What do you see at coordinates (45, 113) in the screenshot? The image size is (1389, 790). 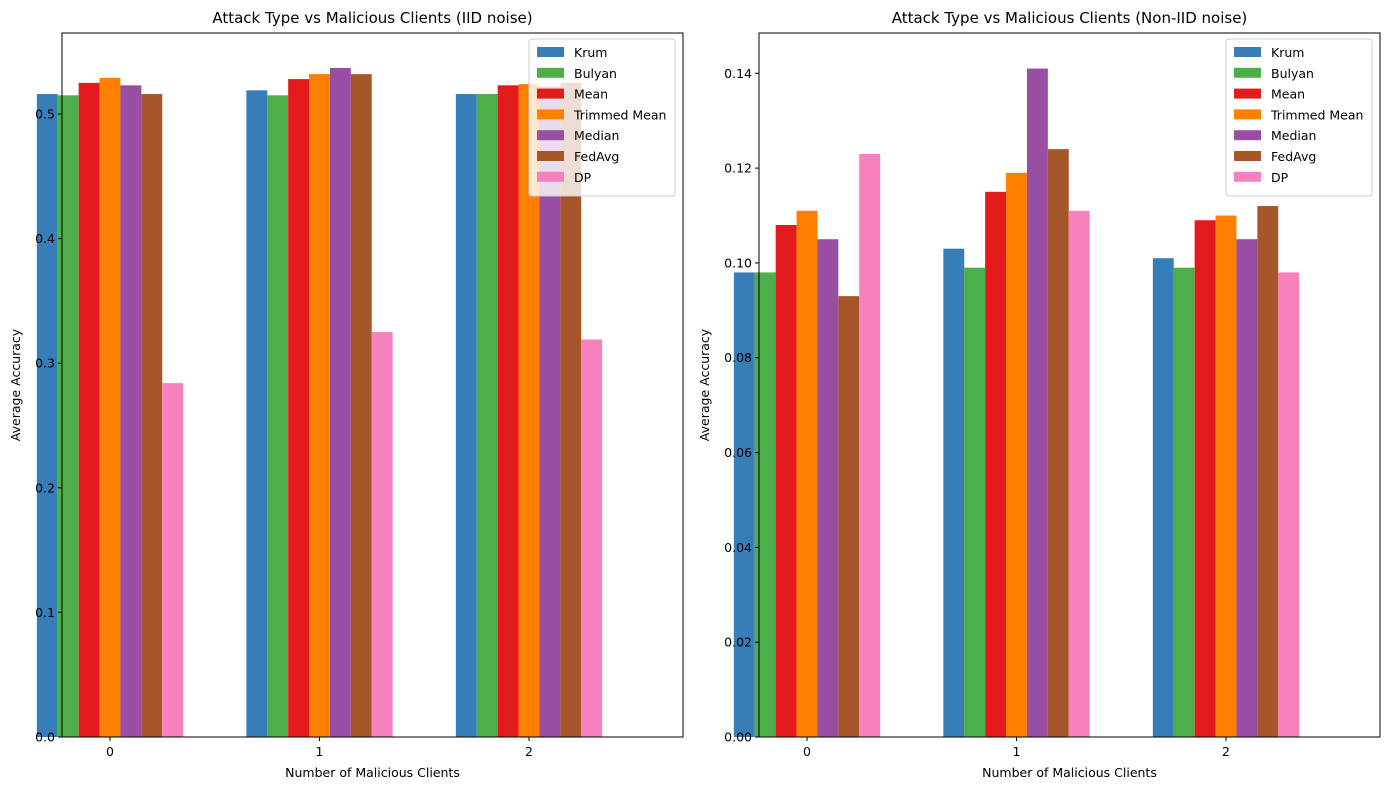 I see `y-tick-label: 0.5` at bounding box center [45, 113].